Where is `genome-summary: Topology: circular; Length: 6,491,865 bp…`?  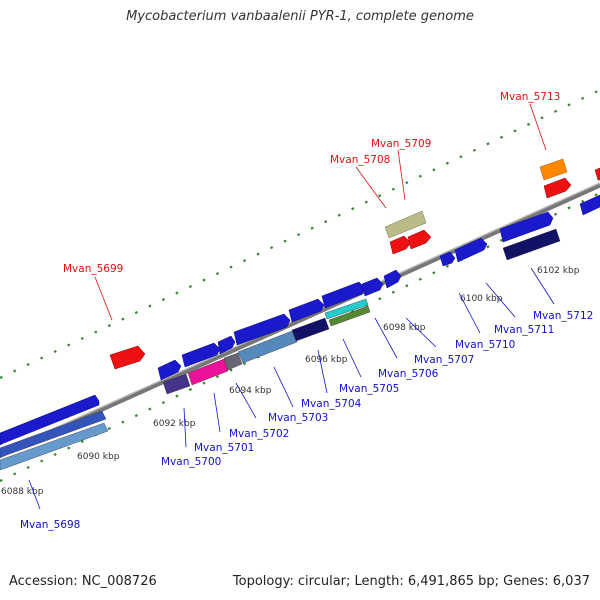 genome-summary: Topology: circular; Length: 6,491,865 bp… is located at coordinates (411, 581).